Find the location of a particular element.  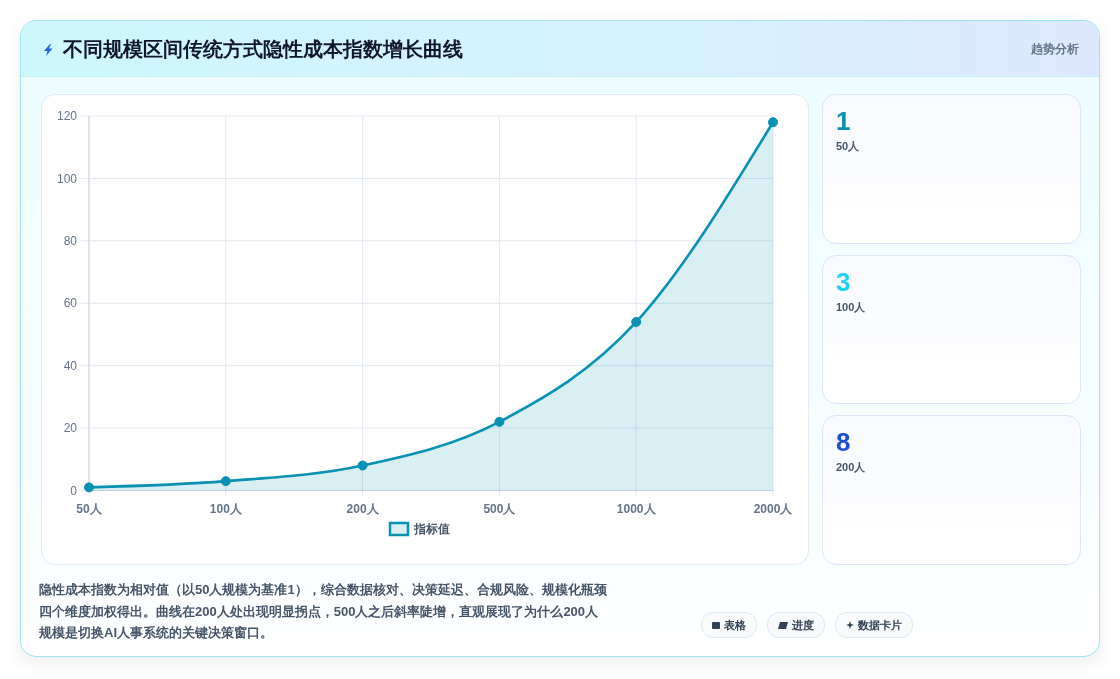

text: 100人 is located at coordinates (851, 307).